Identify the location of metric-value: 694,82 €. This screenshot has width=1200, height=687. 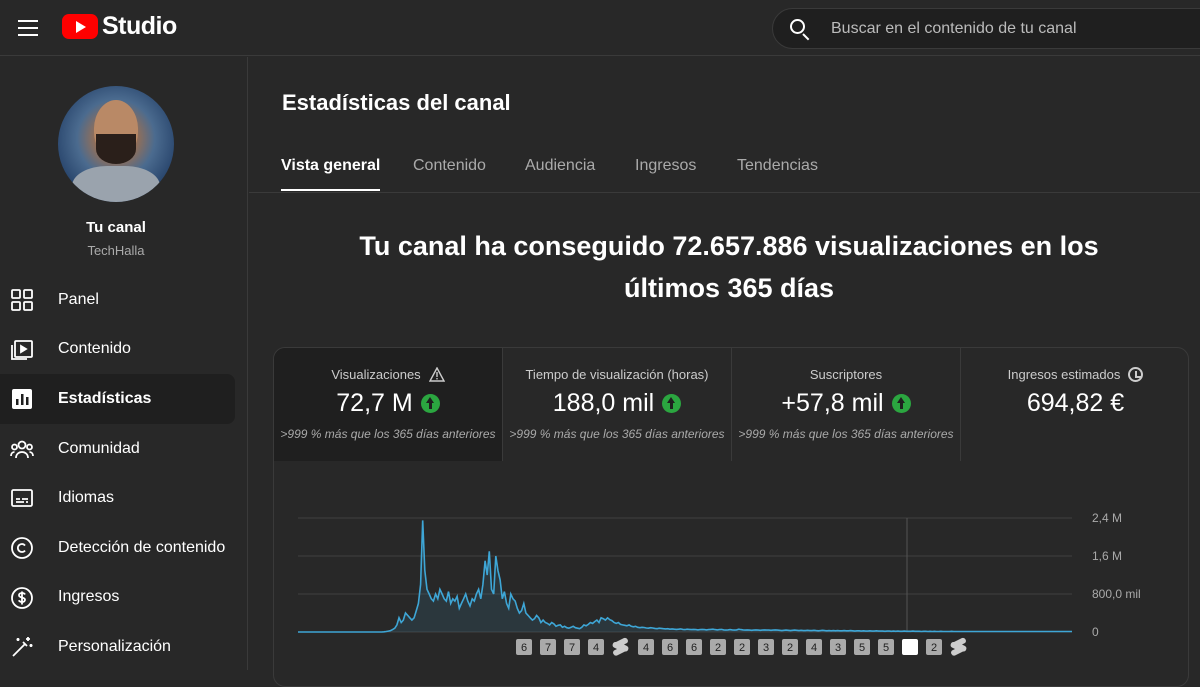
(1075, 403).